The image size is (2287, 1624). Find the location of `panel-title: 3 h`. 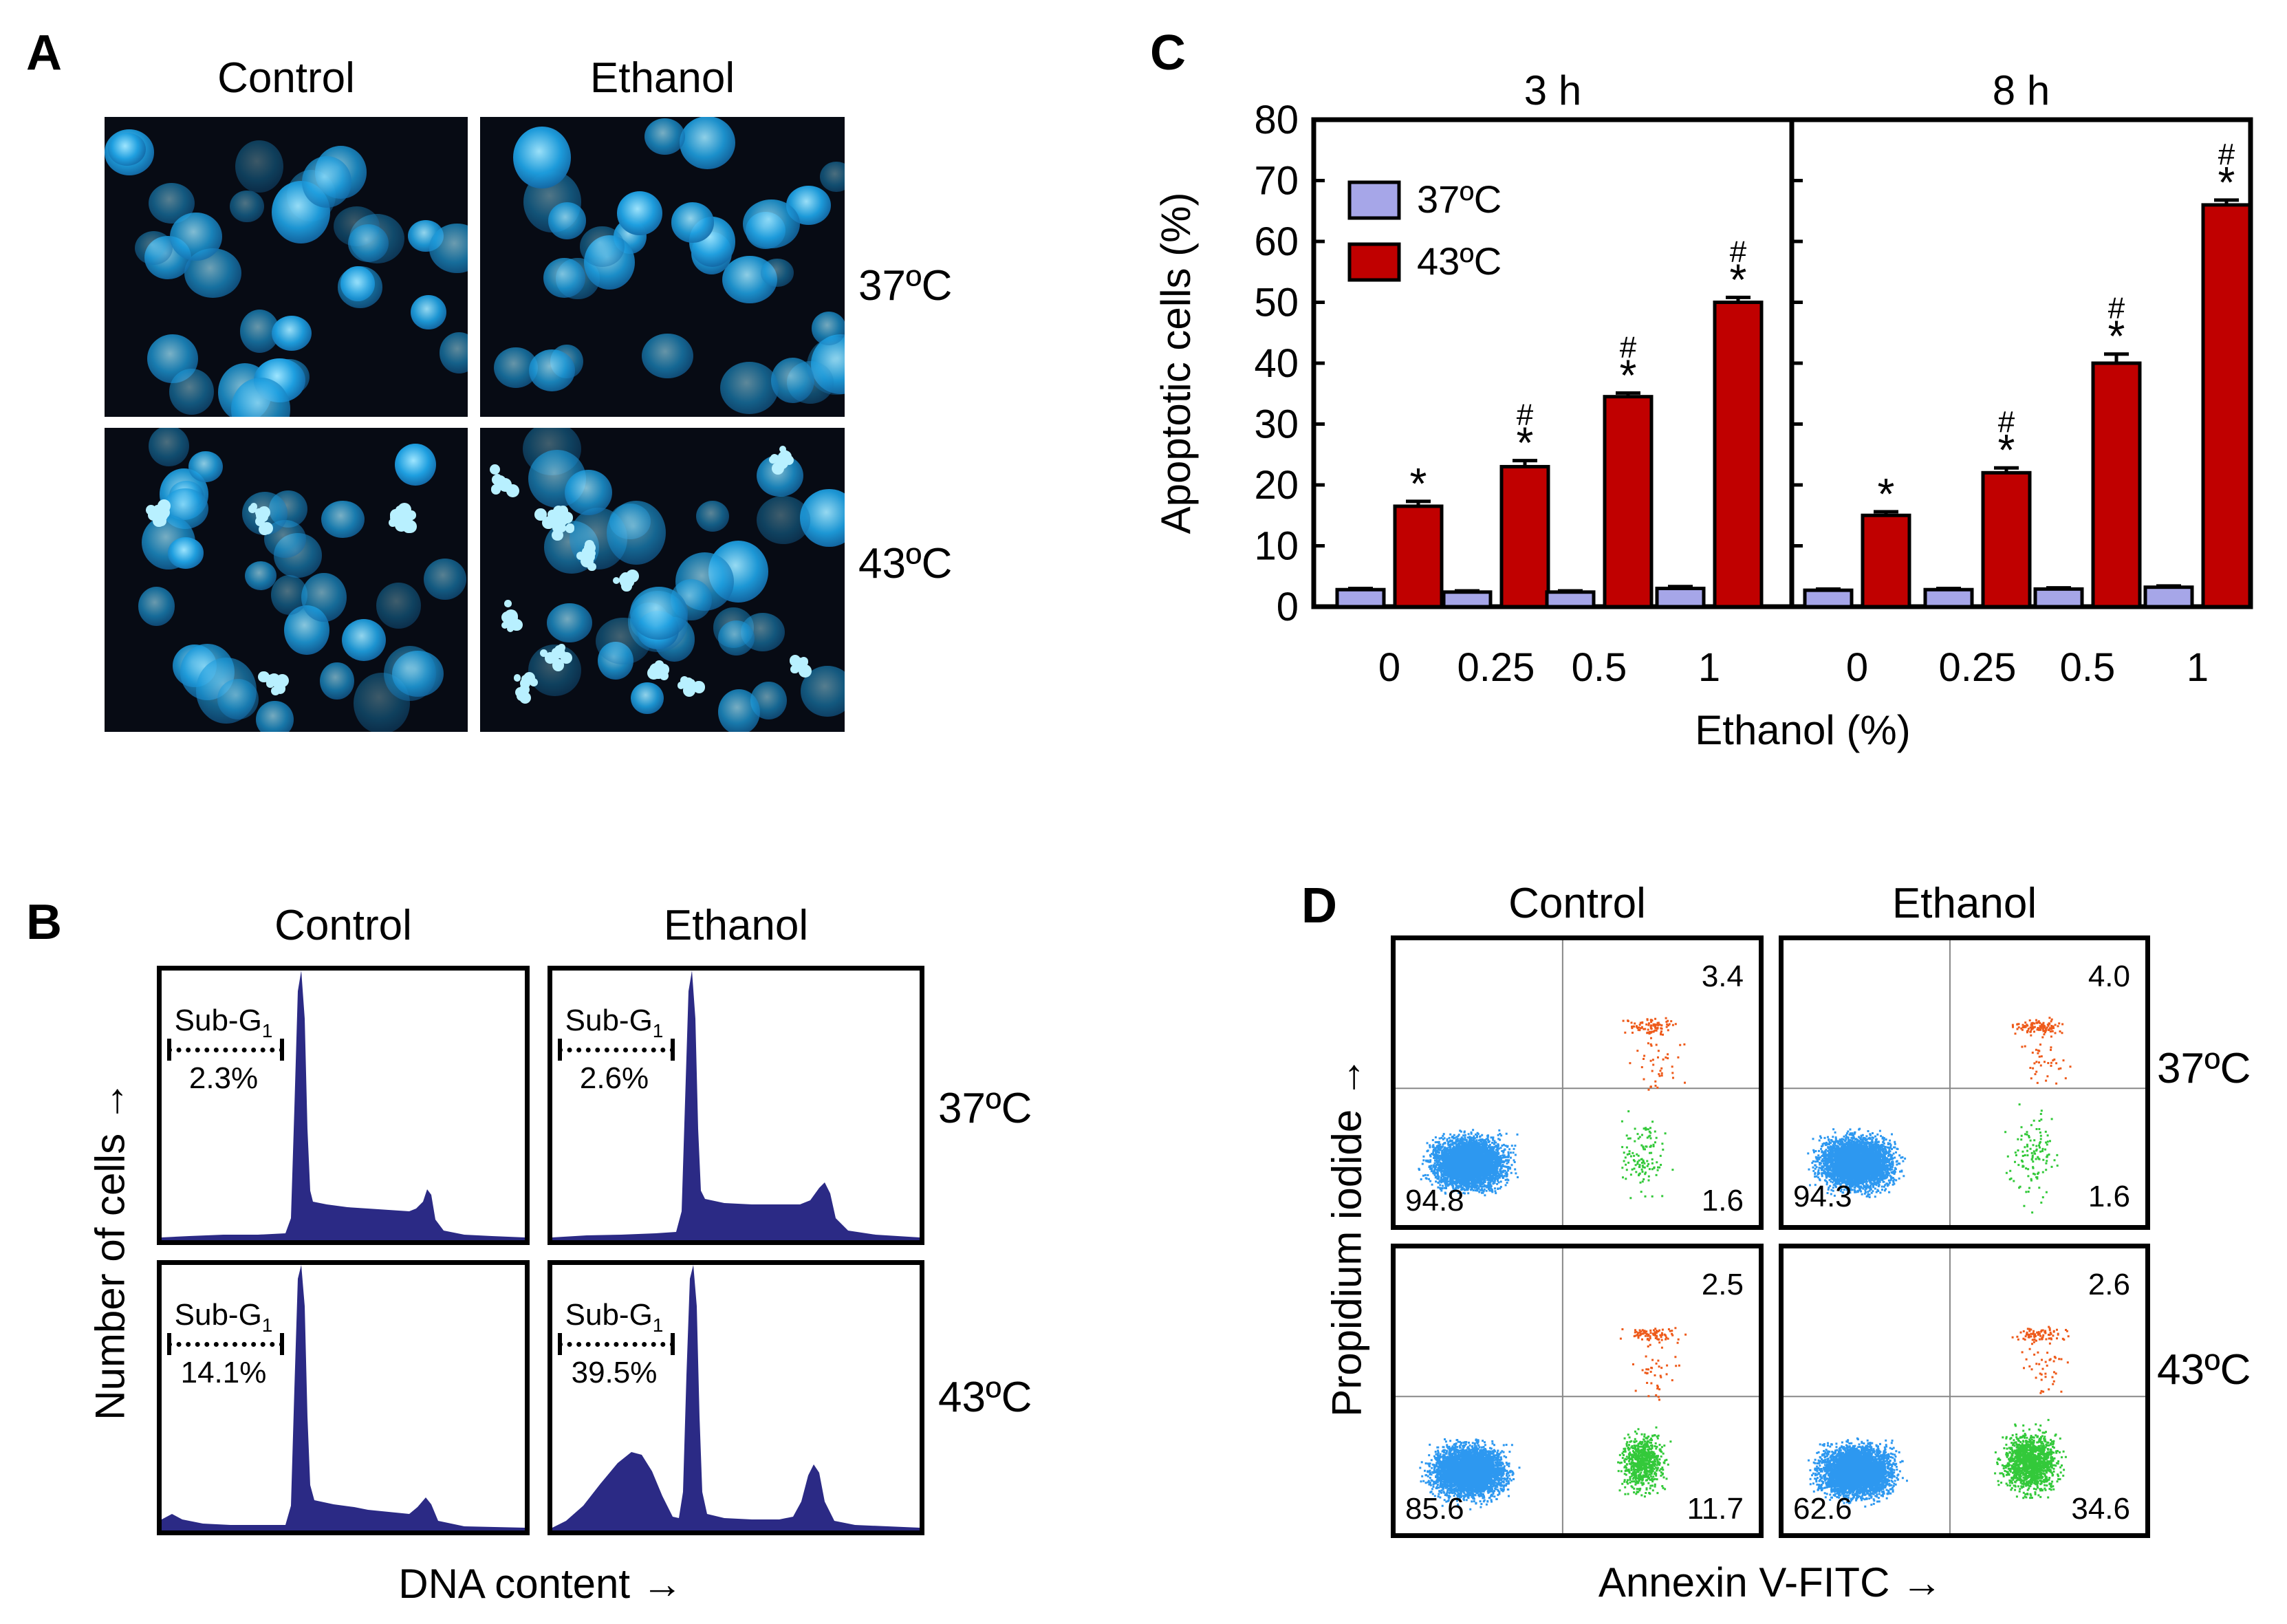

panel-title: 3 h is located at coordinates (1552, 90).